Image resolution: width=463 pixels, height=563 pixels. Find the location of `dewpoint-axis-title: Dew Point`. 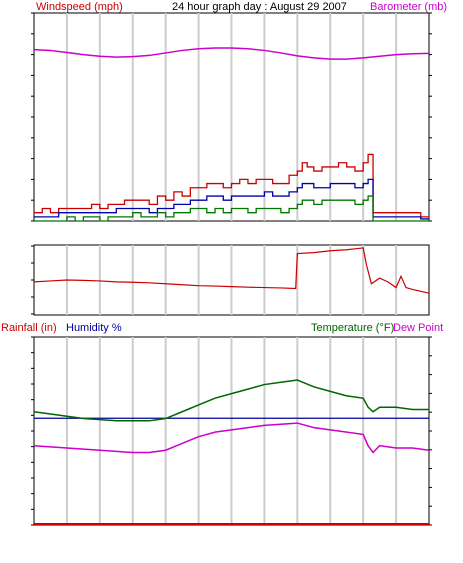

dewpoint-axis-title: Dew Point is located at coordinates (418, 328).